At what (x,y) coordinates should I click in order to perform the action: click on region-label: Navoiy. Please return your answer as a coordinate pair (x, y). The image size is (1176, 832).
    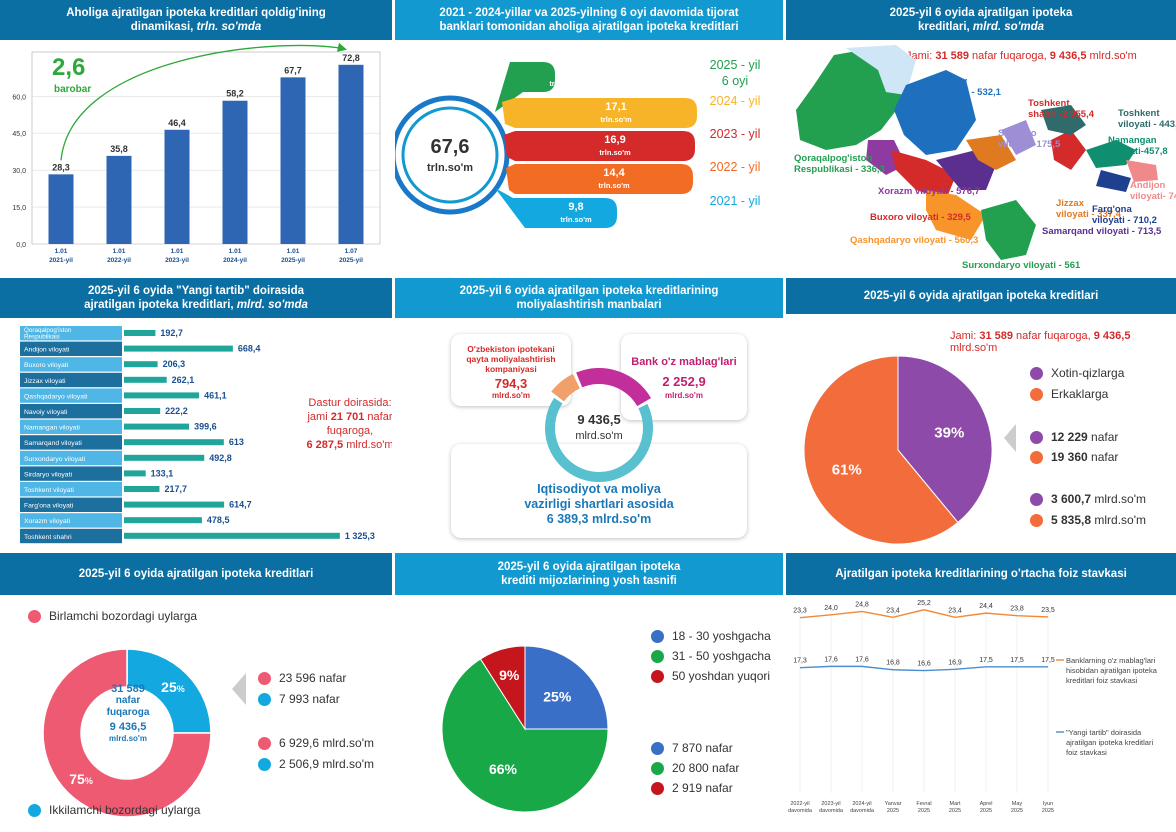
    Looking at the image, I should click on (952, 81).